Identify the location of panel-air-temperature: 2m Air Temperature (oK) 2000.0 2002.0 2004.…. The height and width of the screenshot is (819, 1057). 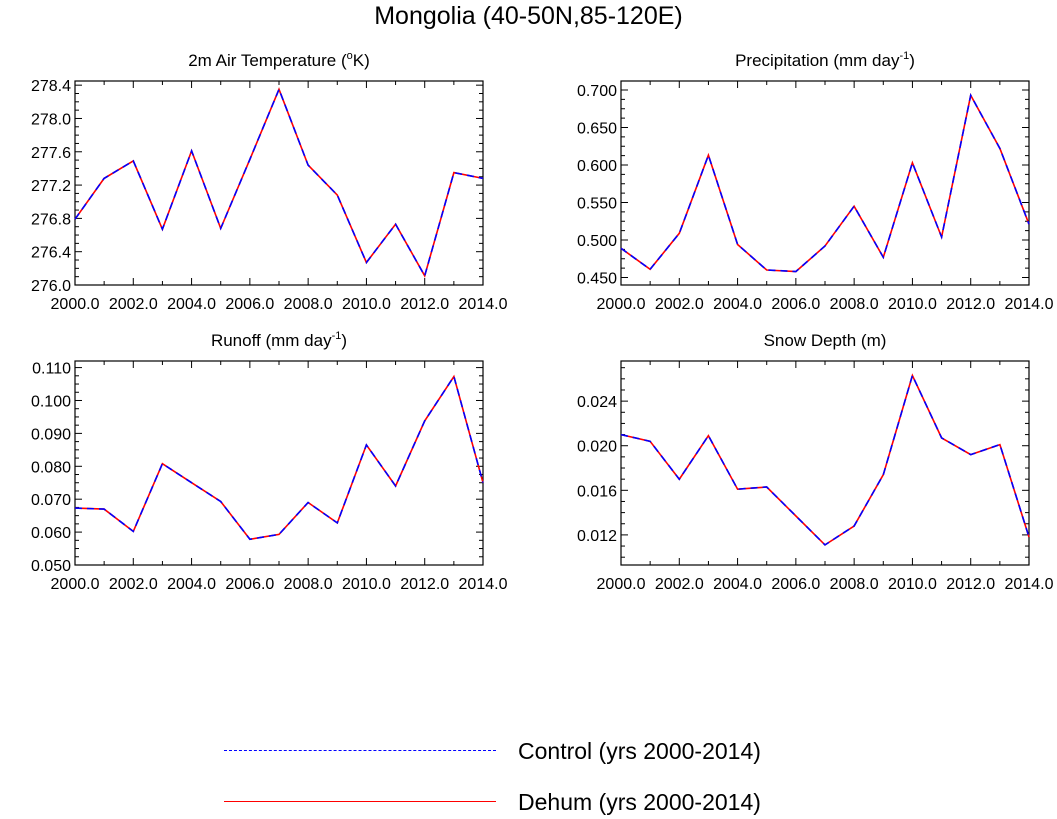
(269, 181).